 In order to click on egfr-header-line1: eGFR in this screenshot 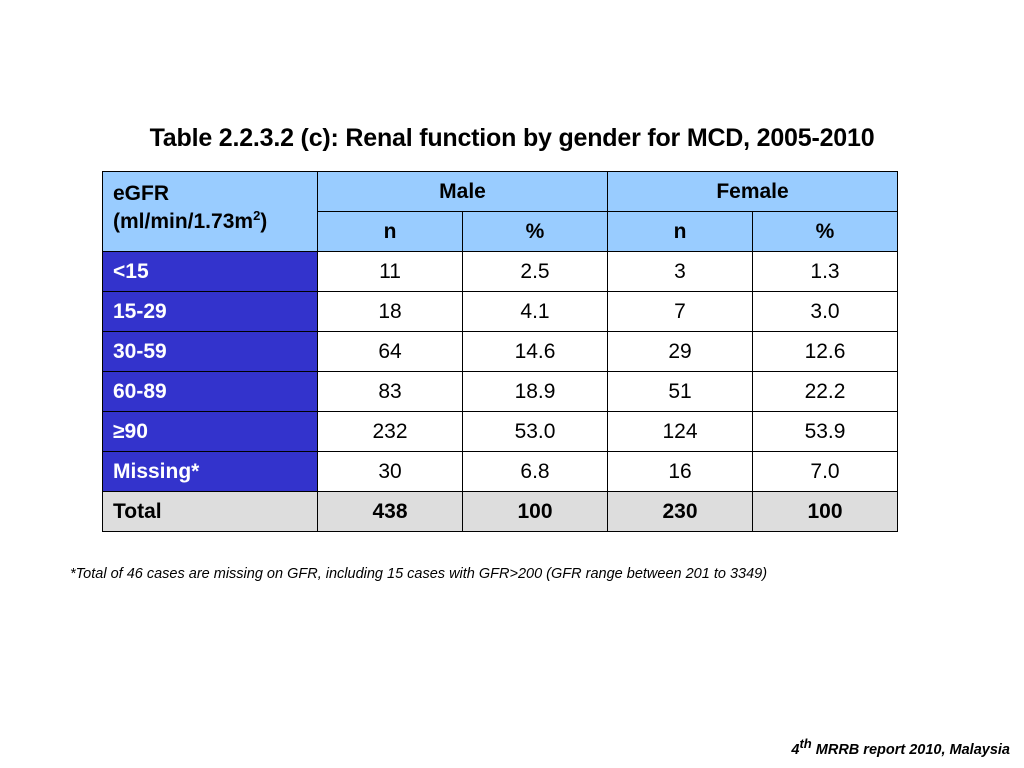, I will do `click(141, 193)`.